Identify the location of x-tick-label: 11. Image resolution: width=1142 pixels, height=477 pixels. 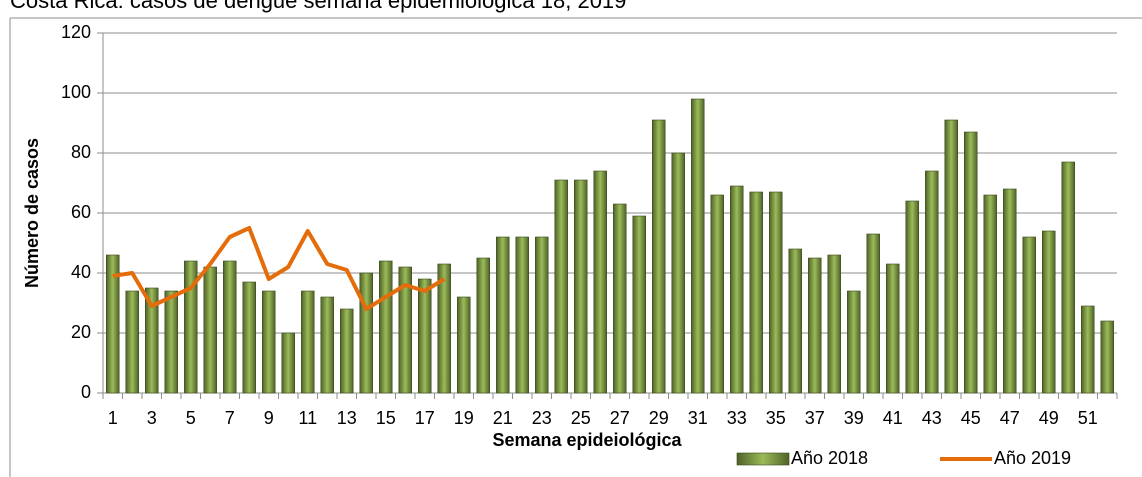
(307, 418).